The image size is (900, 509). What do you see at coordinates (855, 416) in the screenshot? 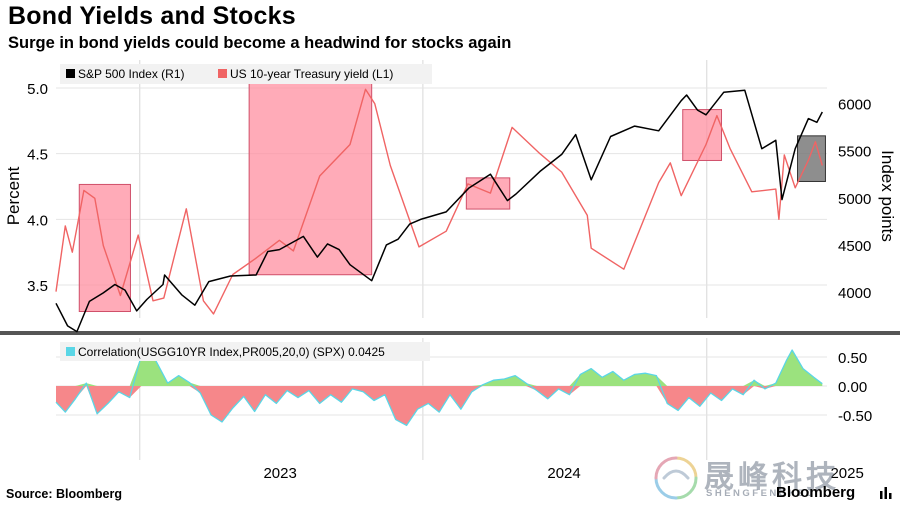
I see `tick-label-correlation: -0.50` at bounding box center [855, 416].